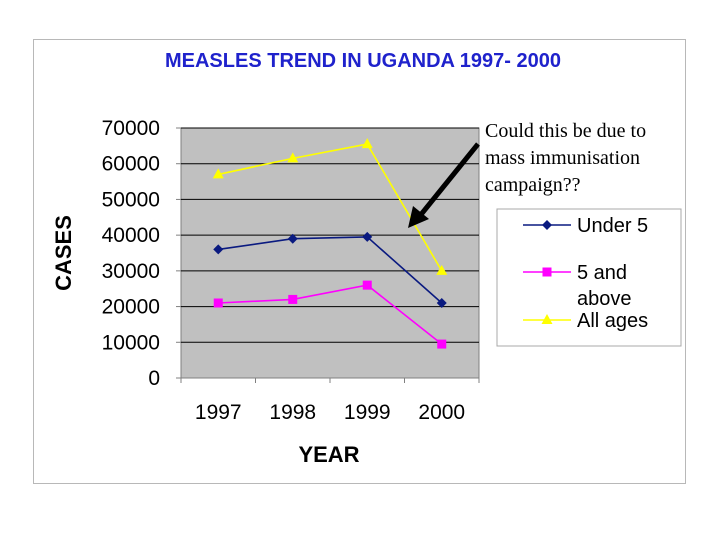 This screenshot has height=540, width=720. What do you see at coordinates (367, 285) in the screenshot?
I see `point-5-and-above-1999` at bounding box center [367, 285].